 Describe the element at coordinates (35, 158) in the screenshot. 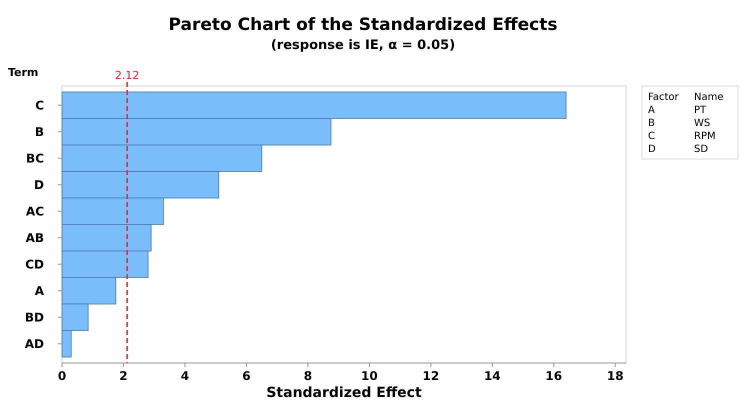

I see `y-tick-label: BC` at that location.